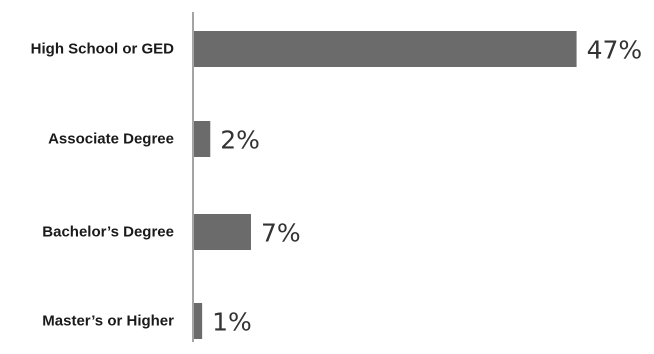 This screenshot has height=354, width=654. What do you see at coordinates (108, 232) in the screenshot?
I see `category-label: Bachelor’s Degree` at bounding box center [108, 232].